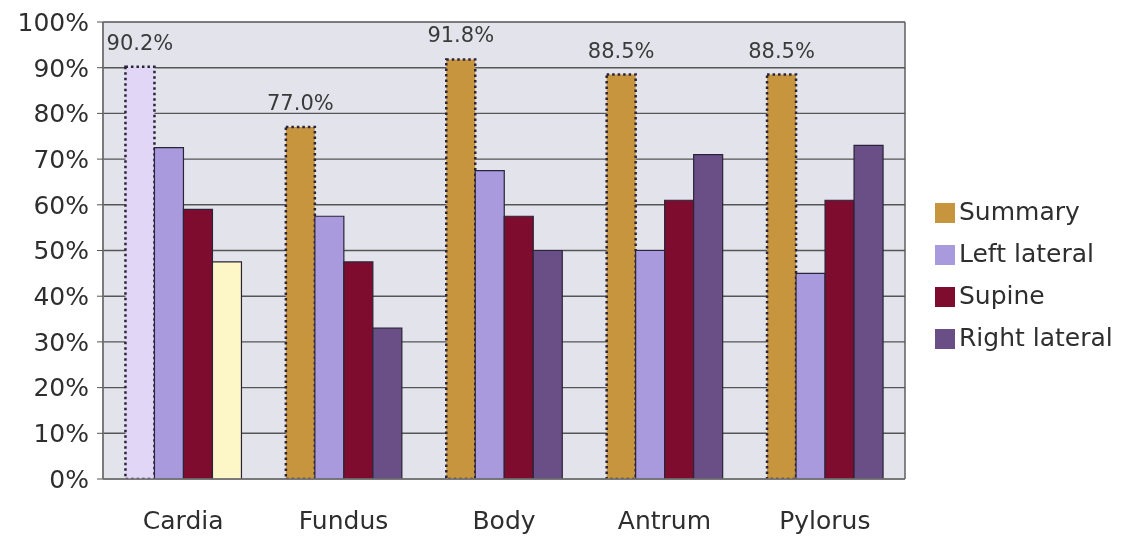 The image size is (1147, 549). Describe the element at coordinates (825, 520) in the screenshot. I see `x-tick-label: Pylorus` at that location.